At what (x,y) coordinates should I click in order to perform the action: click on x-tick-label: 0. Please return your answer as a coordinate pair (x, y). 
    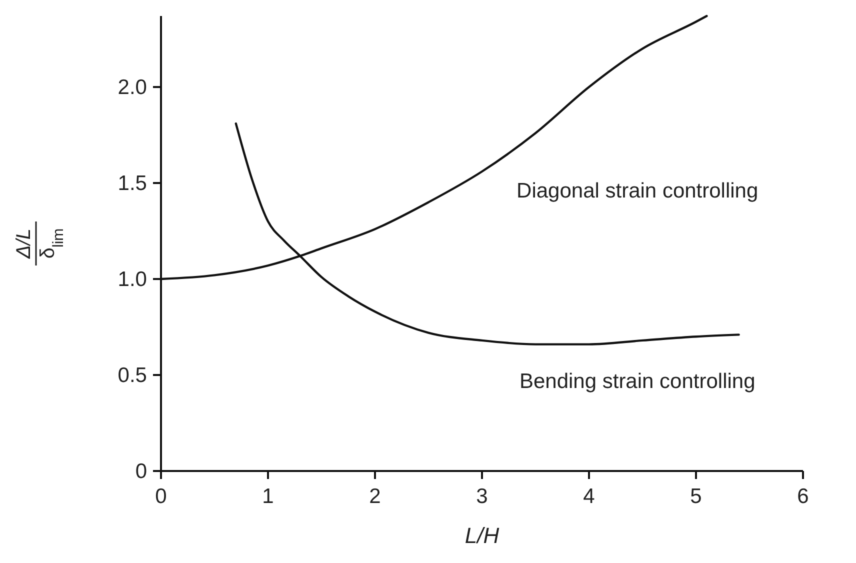
    Looking at the image, I should click on (161, 496).